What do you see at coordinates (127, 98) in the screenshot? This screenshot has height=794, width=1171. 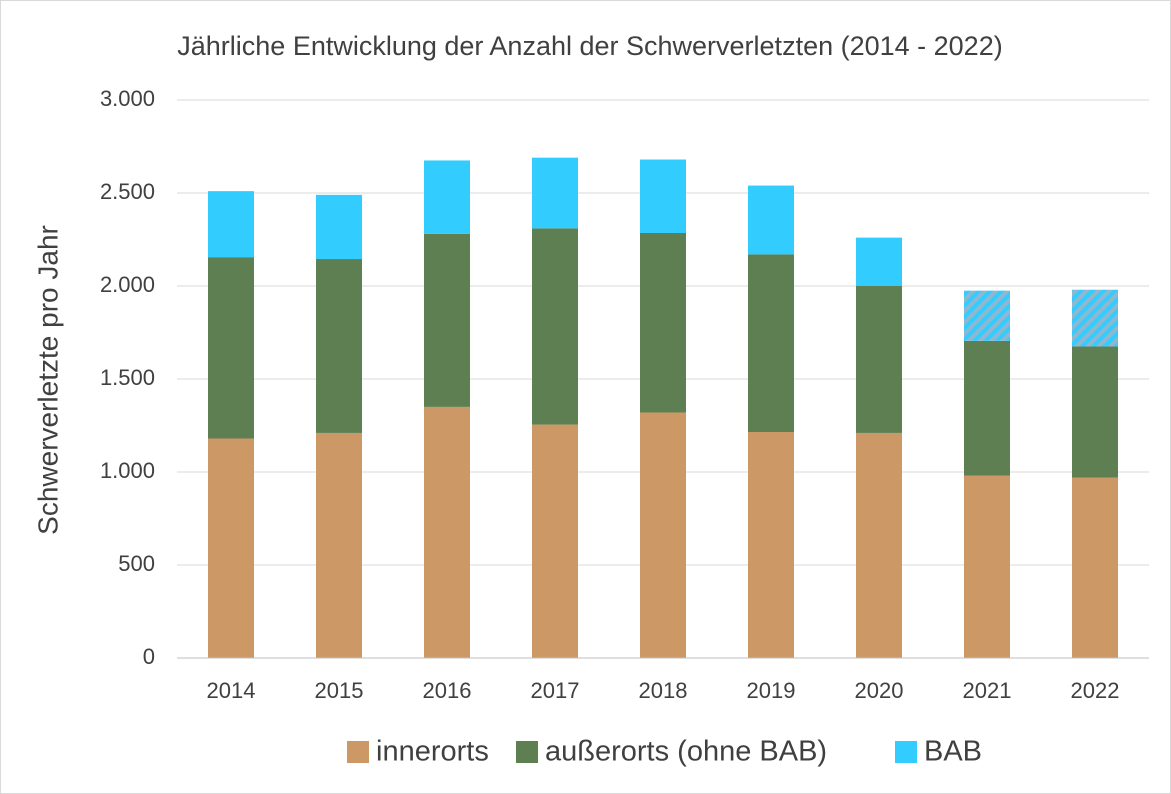 I see `y-tick-label: 3.000` at bounding box center [127, 98].